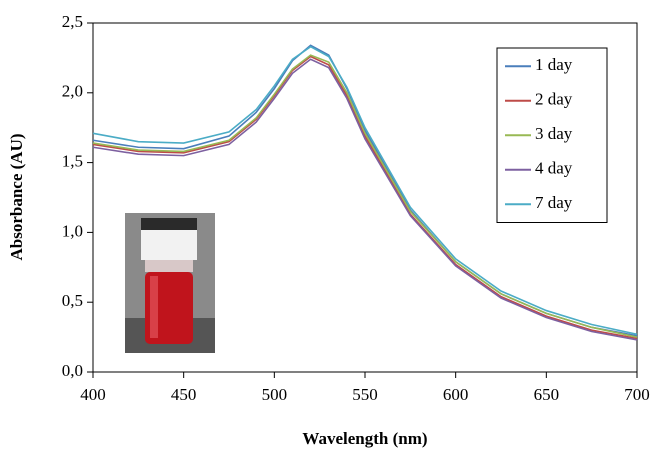  I want to click on legend-label: 7 day, so click(554, 202).